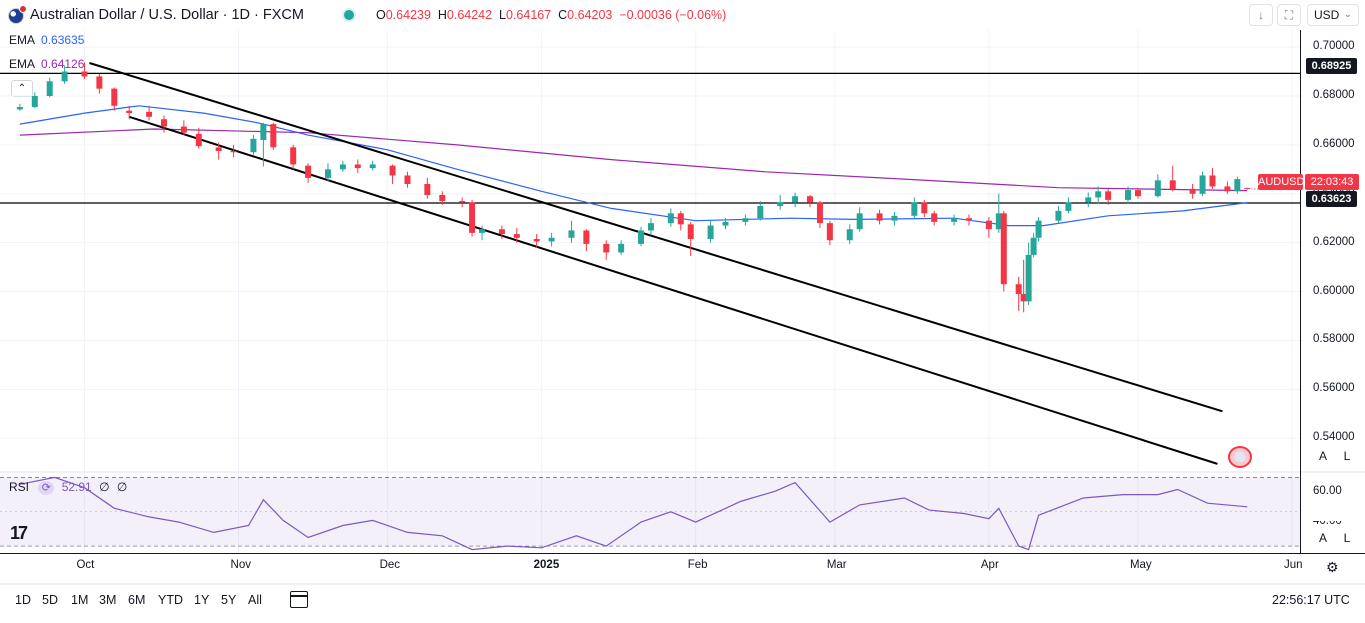 The width and height of the screenshot is (1365, 623). What do you see at coordinates (633, 160) in the screenshot?
I see `ema-slow-path` at bounding box center [633, 160].